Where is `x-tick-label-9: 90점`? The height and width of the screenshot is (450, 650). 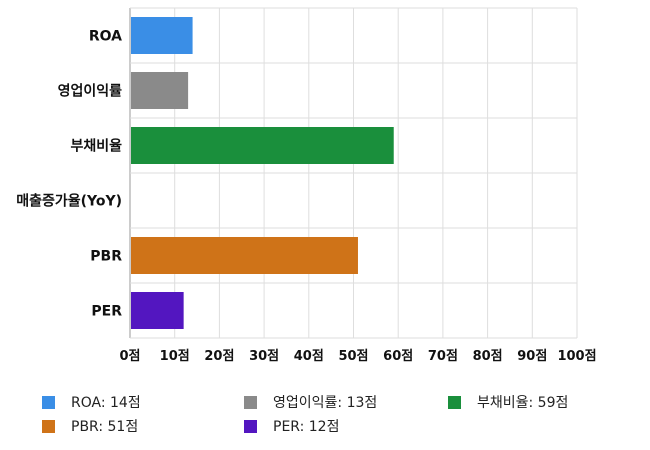 x-tick-label-9: 90점 is located at coordinates (532, 356).